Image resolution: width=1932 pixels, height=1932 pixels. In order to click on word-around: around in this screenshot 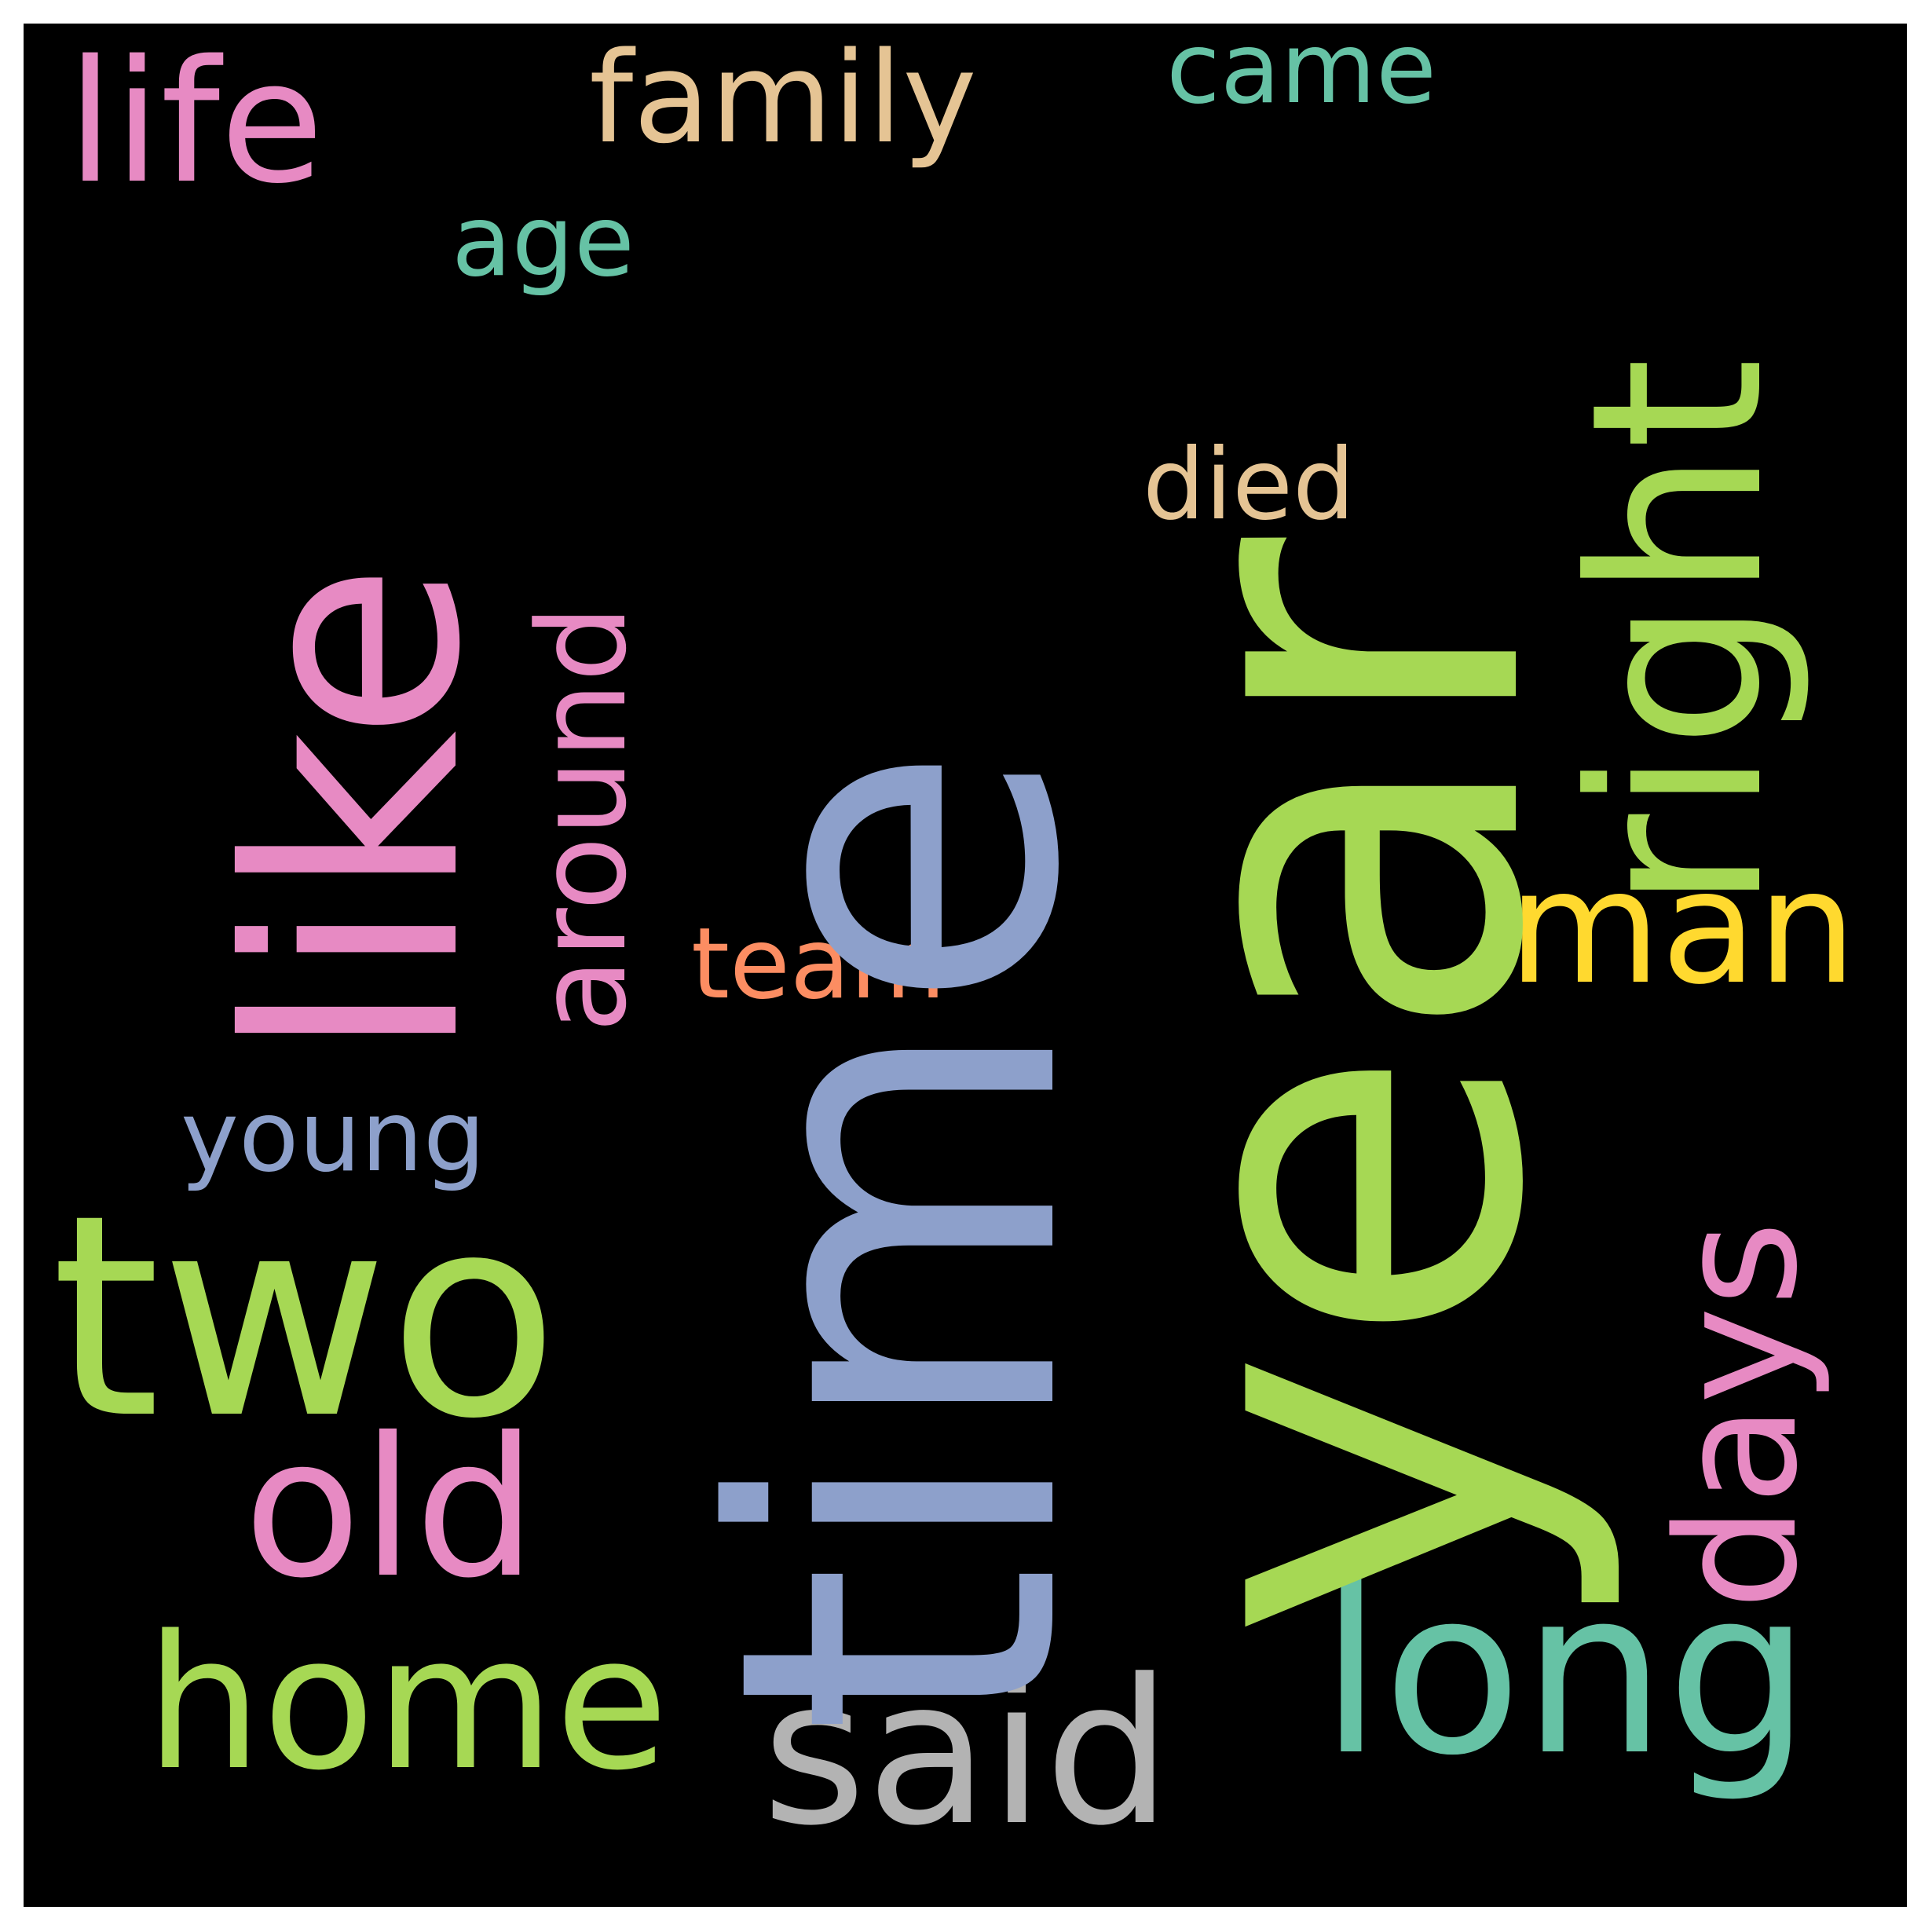, I will do `click(582, 819)`.